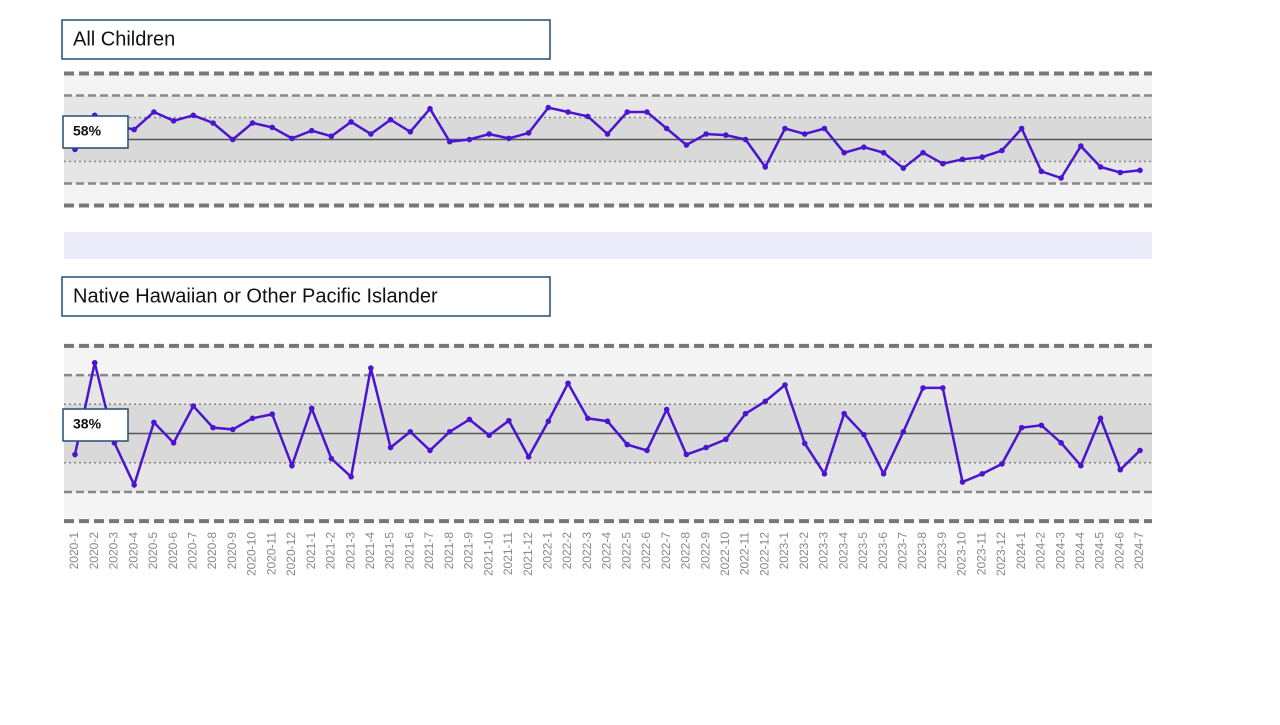 This screenshot has width=1280, height=725. I want to click on x-tick-label: 2024-1, so click(1021, 551).